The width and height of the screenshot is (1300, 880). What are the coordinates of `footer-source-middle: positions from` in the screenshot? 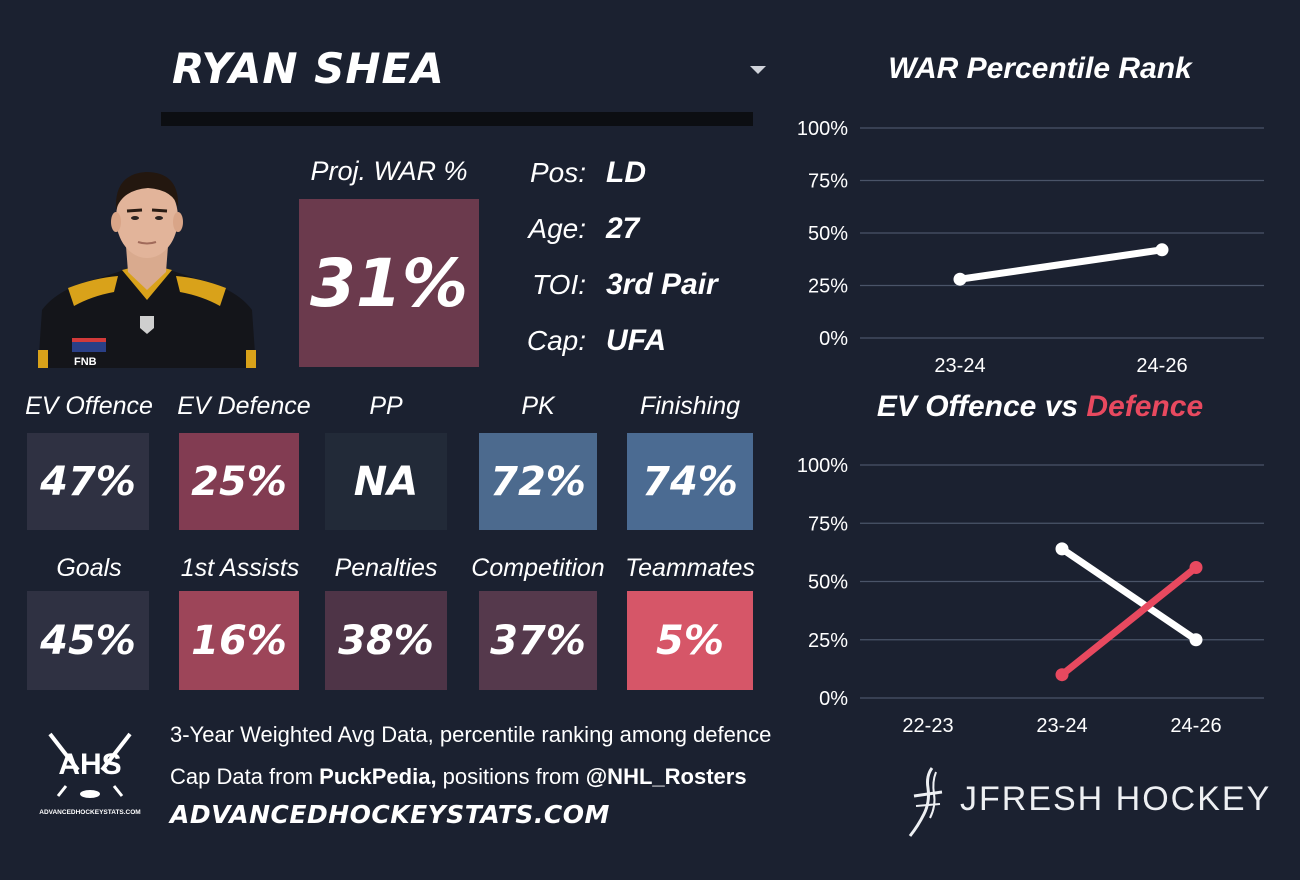 It's located at (511, 776).